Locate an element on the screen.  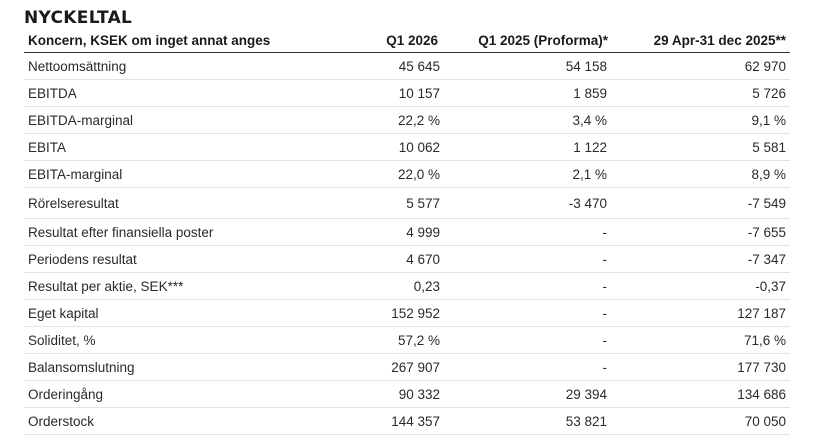
cell-period-2025: -7 347 is located at coordinates (701, 259).